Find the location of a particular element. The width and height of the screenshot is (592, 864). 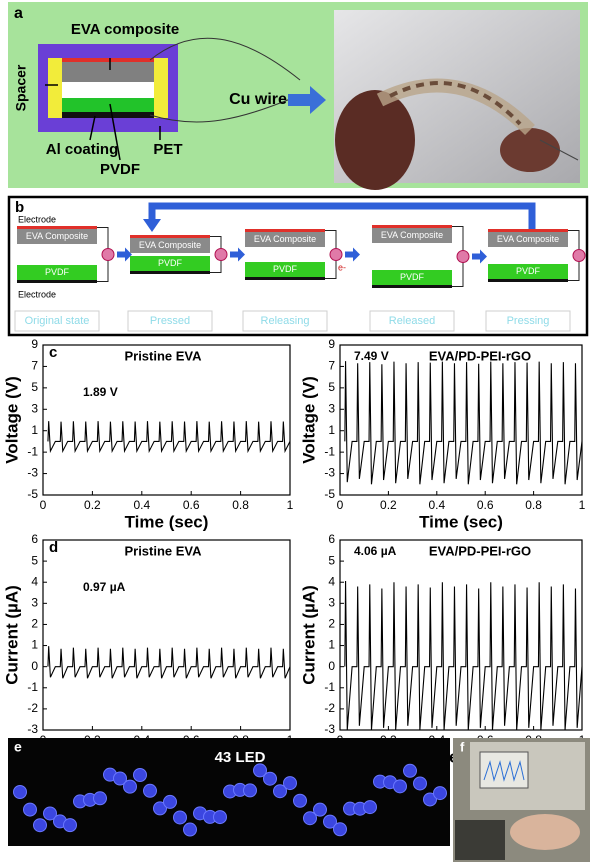

annotation: 1.89 V is located at coordinates (100, 392).